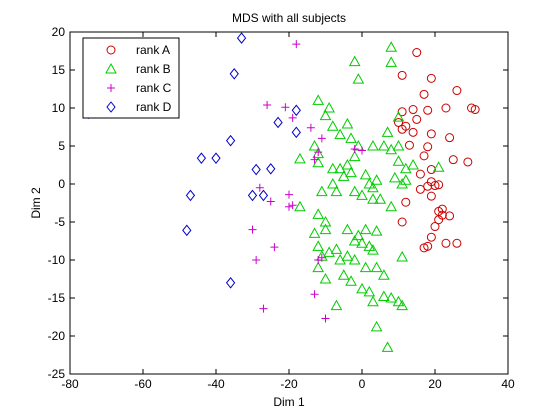 This screenshot has height=420, width=560. Describe the element at coordinates (143, 384) in the screenshot. I see `x-tick-label: -60` at that location.